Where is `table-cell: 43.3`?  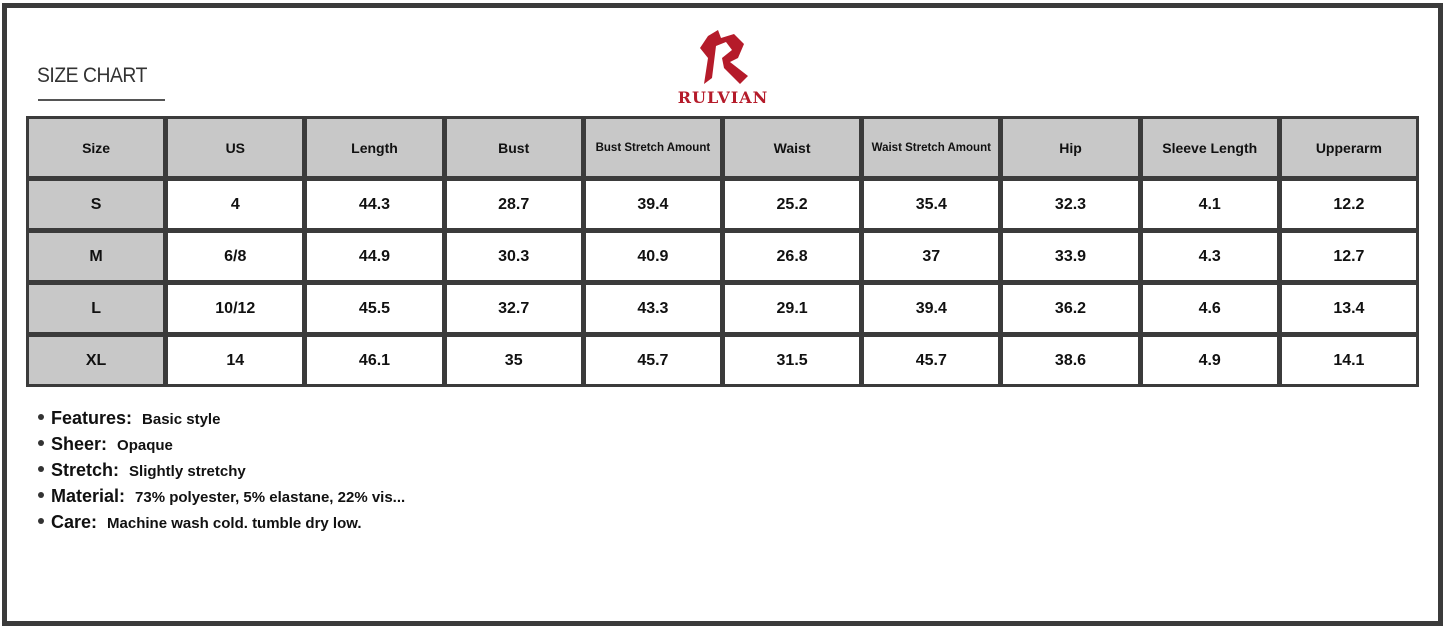
table-cell: 43.3 is located at coordinates (652, 308).